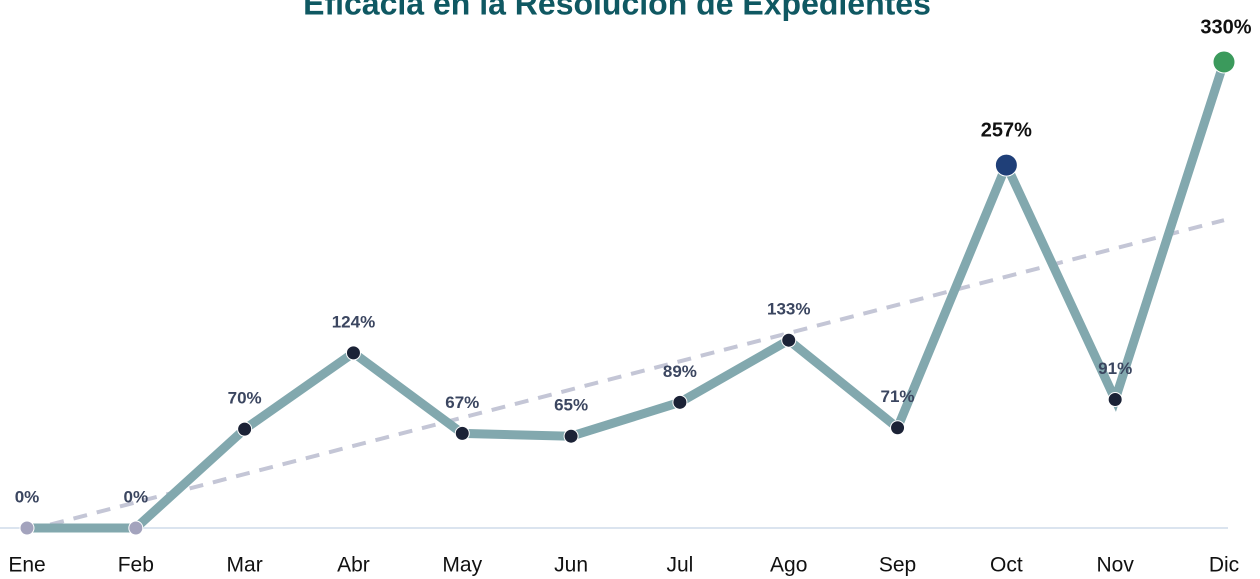 This screenshot has height=579, width=1260. I want to click on data-label: 65%, so click(571, 405).